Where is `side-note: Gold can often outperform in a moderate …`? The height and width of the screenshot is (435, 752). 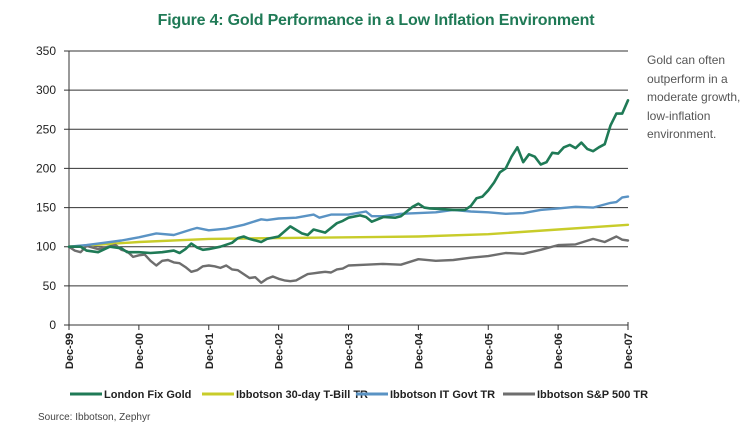 side-note: Gold can often outperform in a moderate … is located at coordinates (694, 97).